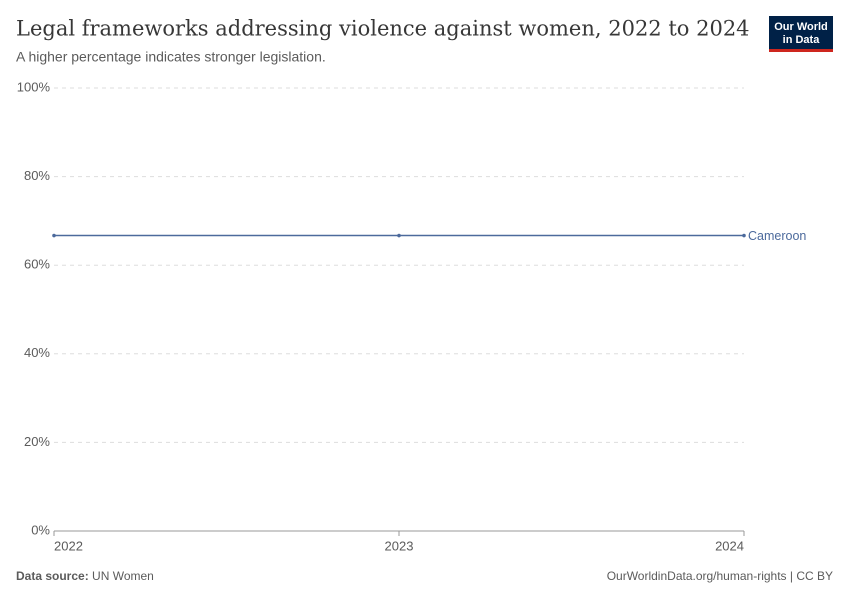 This screenshot has height=600, width=850. I want to click on y-tick-label: 20%, so click(37, 441).